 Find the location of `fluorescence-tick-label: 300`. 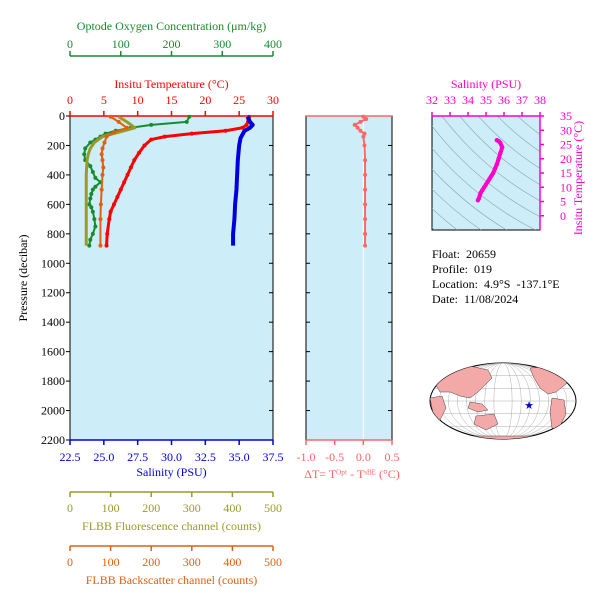

fluorescence-tick-label: 300 is located at coordinates (192, 508).